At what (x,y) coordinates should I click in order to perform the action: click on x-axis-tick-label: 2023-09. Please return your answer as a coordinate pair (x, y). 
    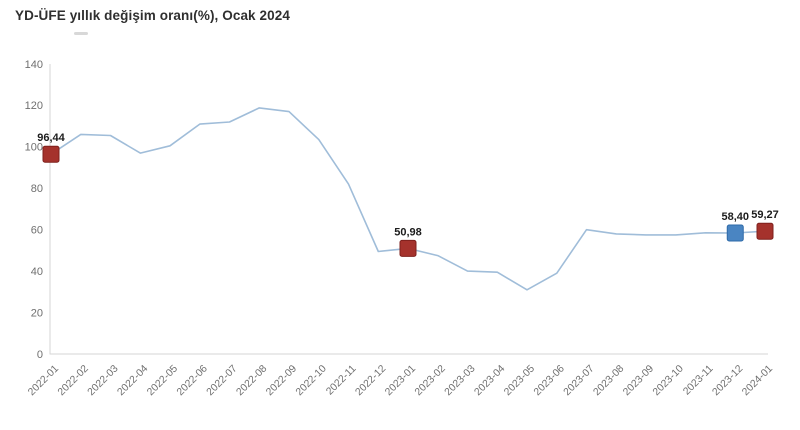
    Looking at the image, I should click on (638, 380).